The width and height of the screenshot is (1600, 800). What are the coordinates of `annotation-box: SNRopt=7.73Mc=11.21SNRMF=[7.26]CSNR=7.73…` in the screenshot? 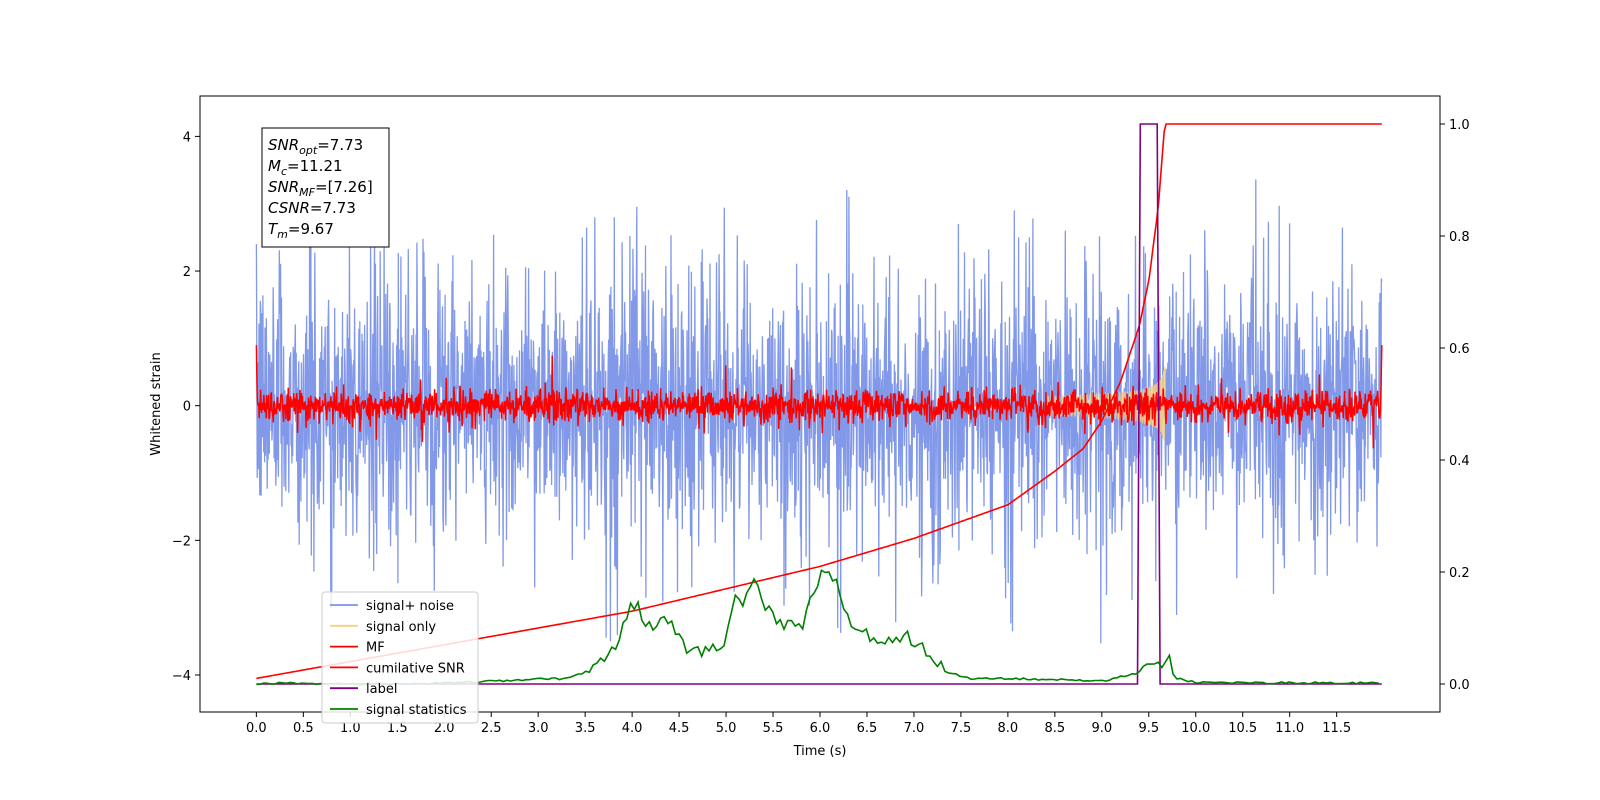 It's located at (325, 187).